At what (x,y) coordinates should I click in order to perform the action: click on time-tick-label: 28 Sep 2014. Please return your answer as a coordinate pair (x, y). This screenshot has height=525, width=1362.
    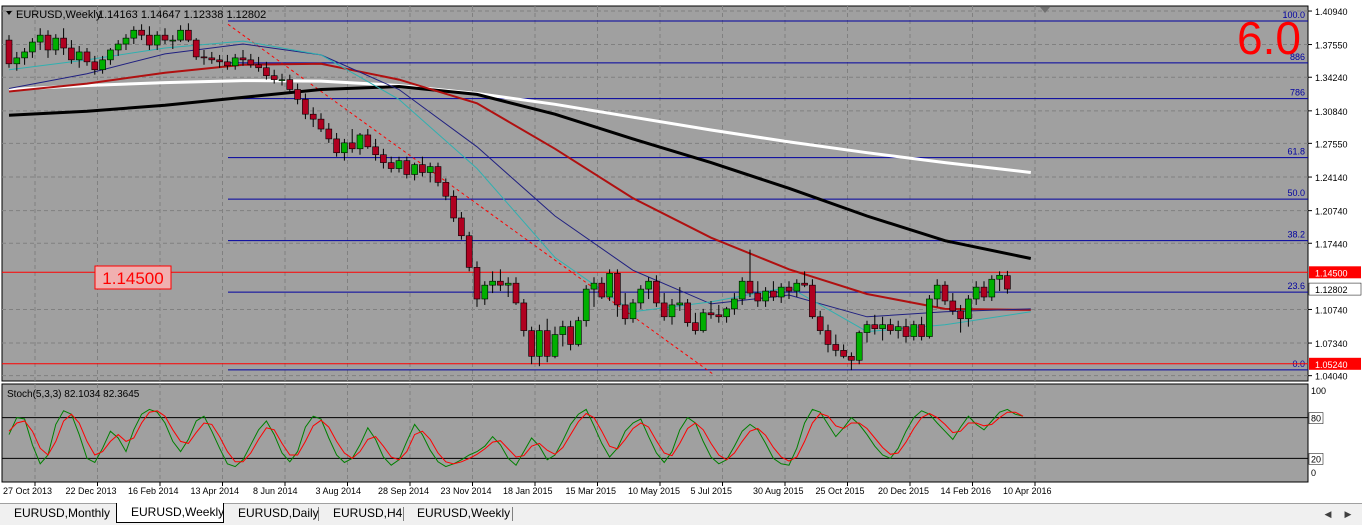
    Looking at the image, I should click on (403, 491).